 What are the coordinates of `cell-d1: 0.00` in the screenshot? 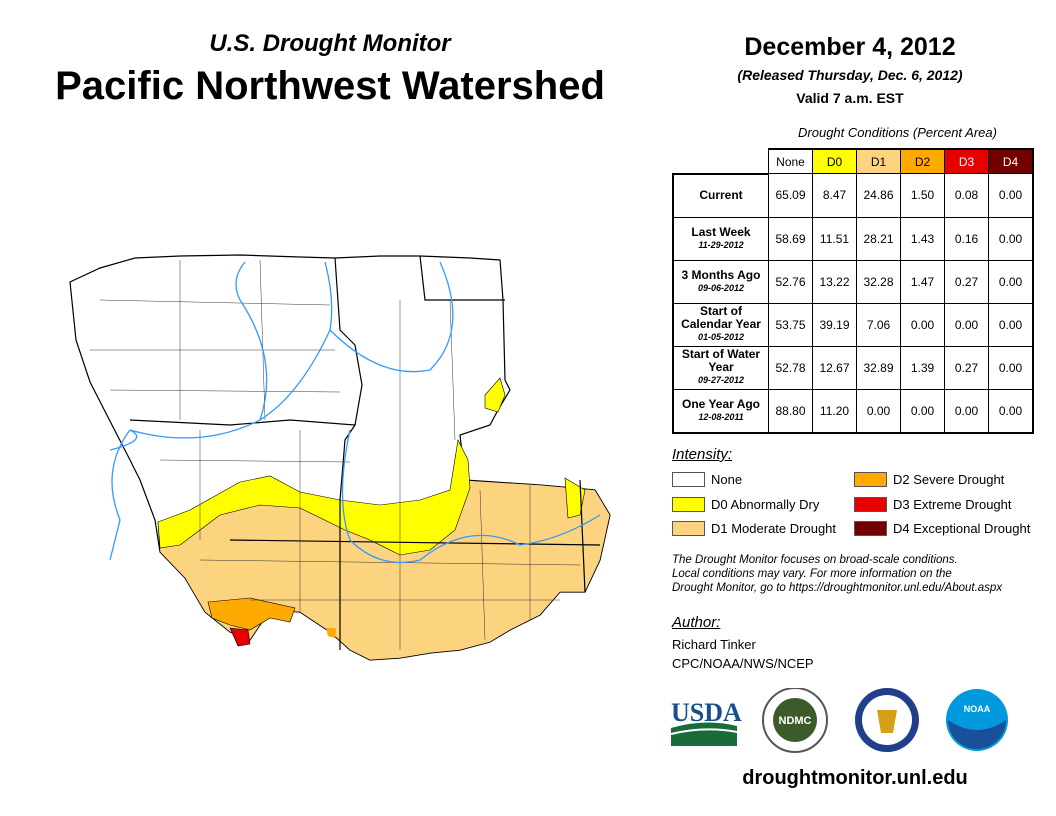 It's located at (878, 411).